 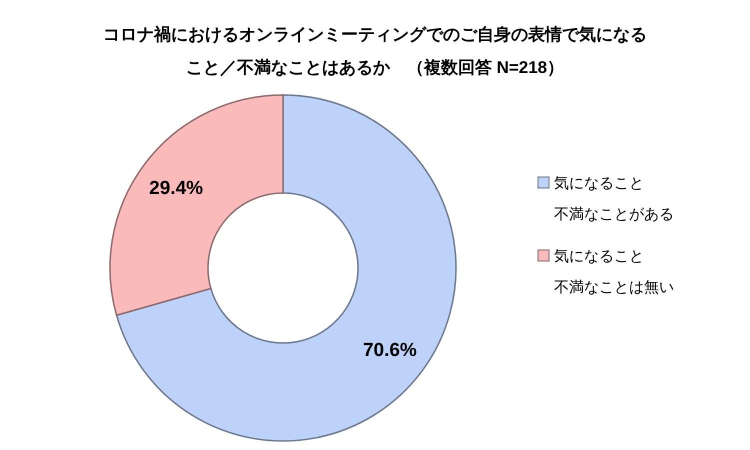 I want to click on legend-label: 気になること不満なことは無い, so click(x=614, y=272).